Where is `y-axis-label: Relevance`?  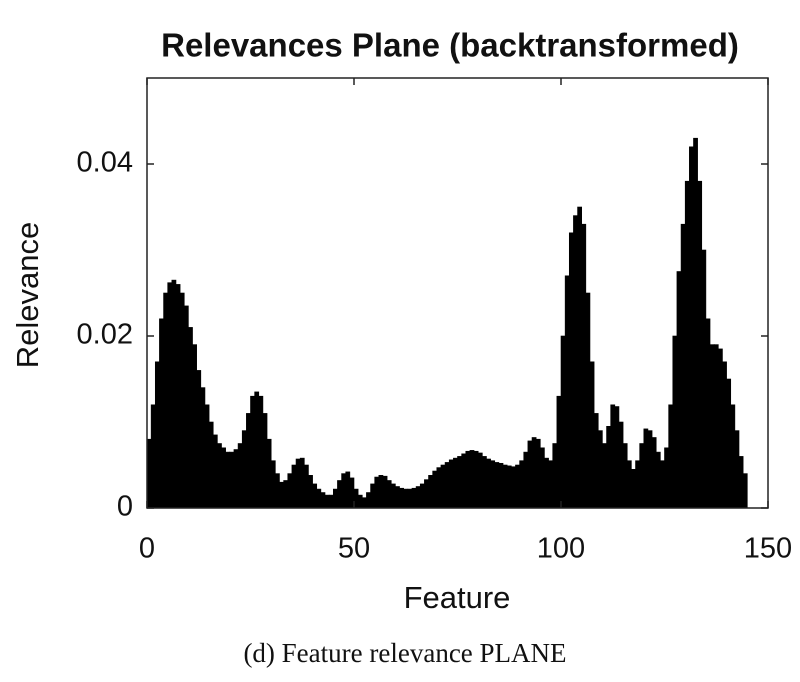
y-axis-label: Relevance is located at coordinates (27, 295).